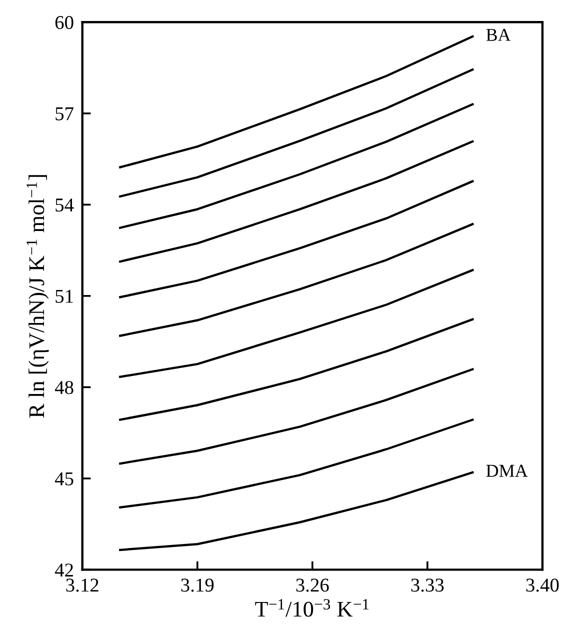 The height and width of the screenshot is (633, 568). What do you see at coordinates (507, 470) in the screenshot?
I see `series-label: DMA` at bounding box center [507, 470].